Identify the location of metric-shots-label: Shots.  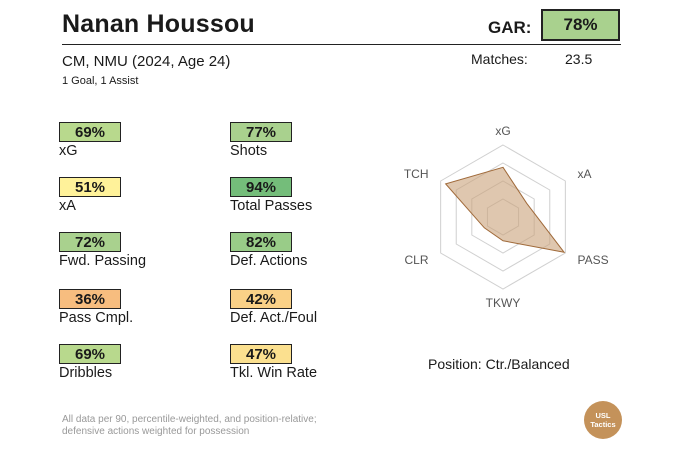
(249, 151).